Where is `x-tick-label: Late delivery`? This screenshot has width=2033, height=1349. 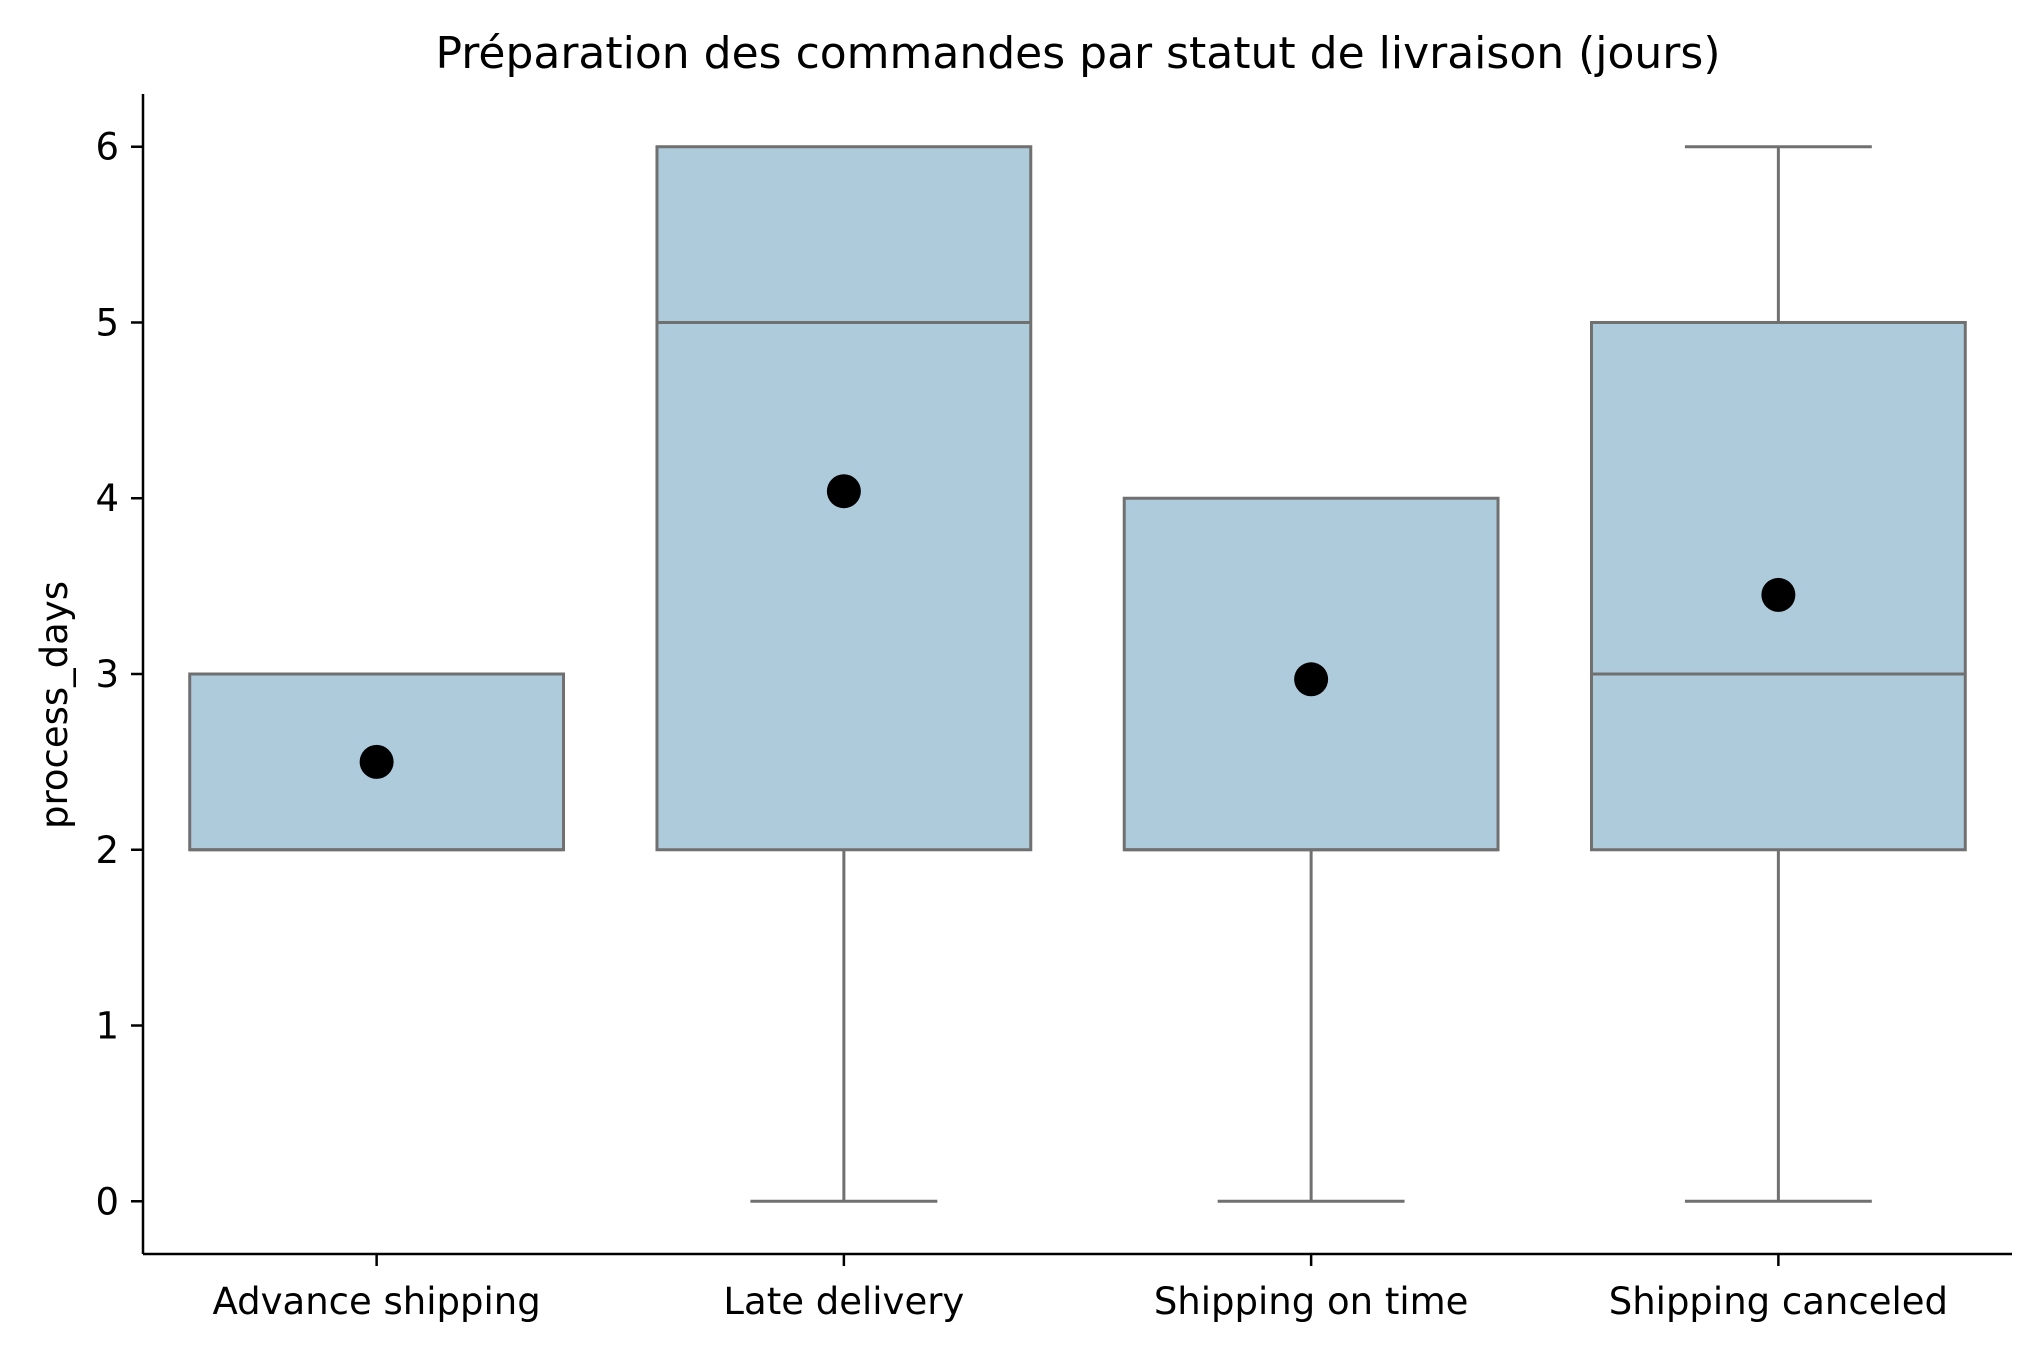 x-tick-label: Late delivery is located at coordinates (843, 1301).